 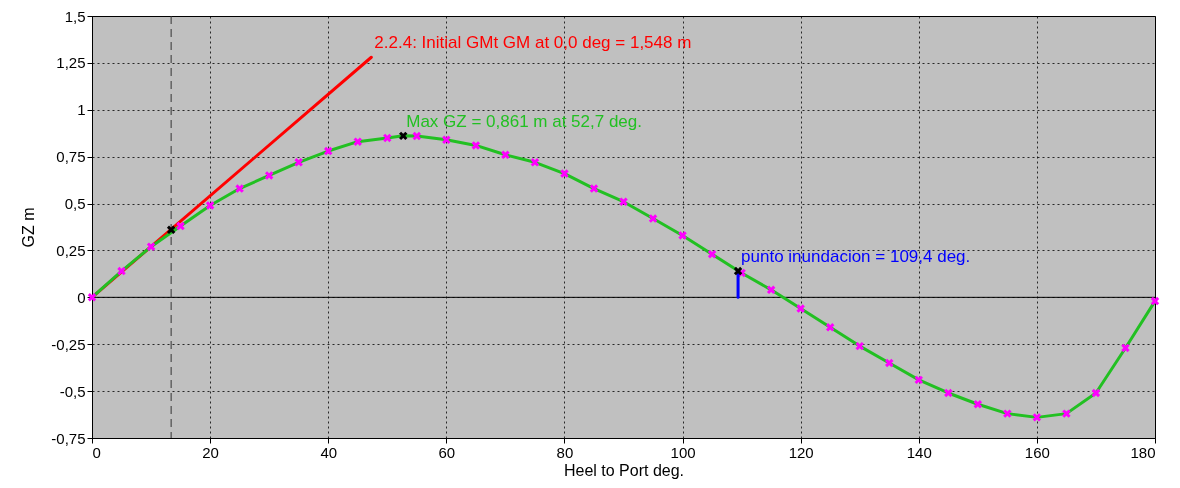 I want to click on annotation: punto inundacion = 109,4 deg., so click(x=856, y=257).